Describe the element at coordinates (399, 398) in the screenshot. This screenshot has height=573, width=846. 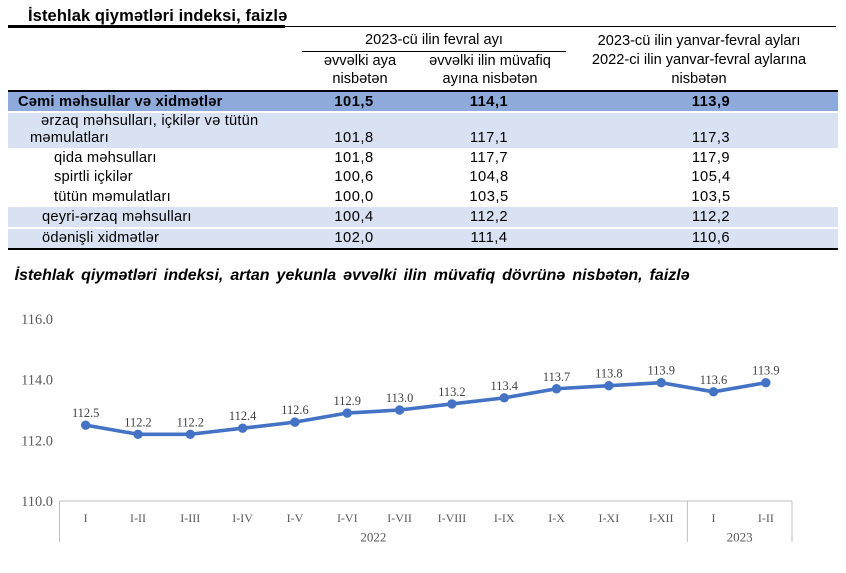
I see `data-point-label: 113.0` at that location.